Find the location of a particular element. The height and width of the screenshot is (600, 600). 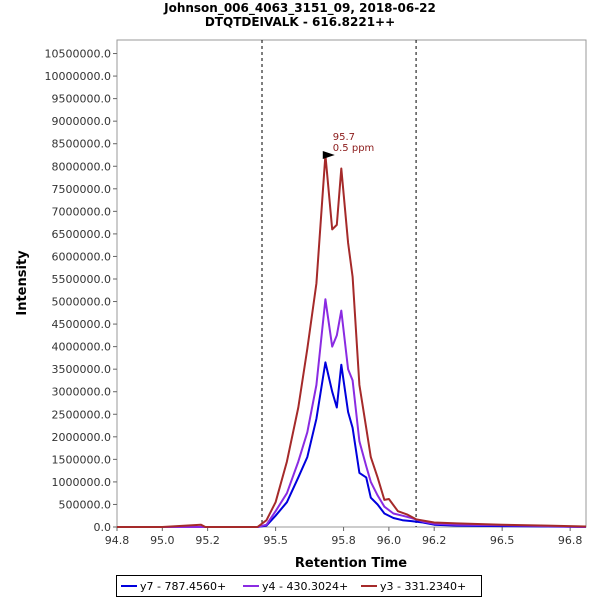

x-tick-label: 96.8 is located at coordinates (570, 540).